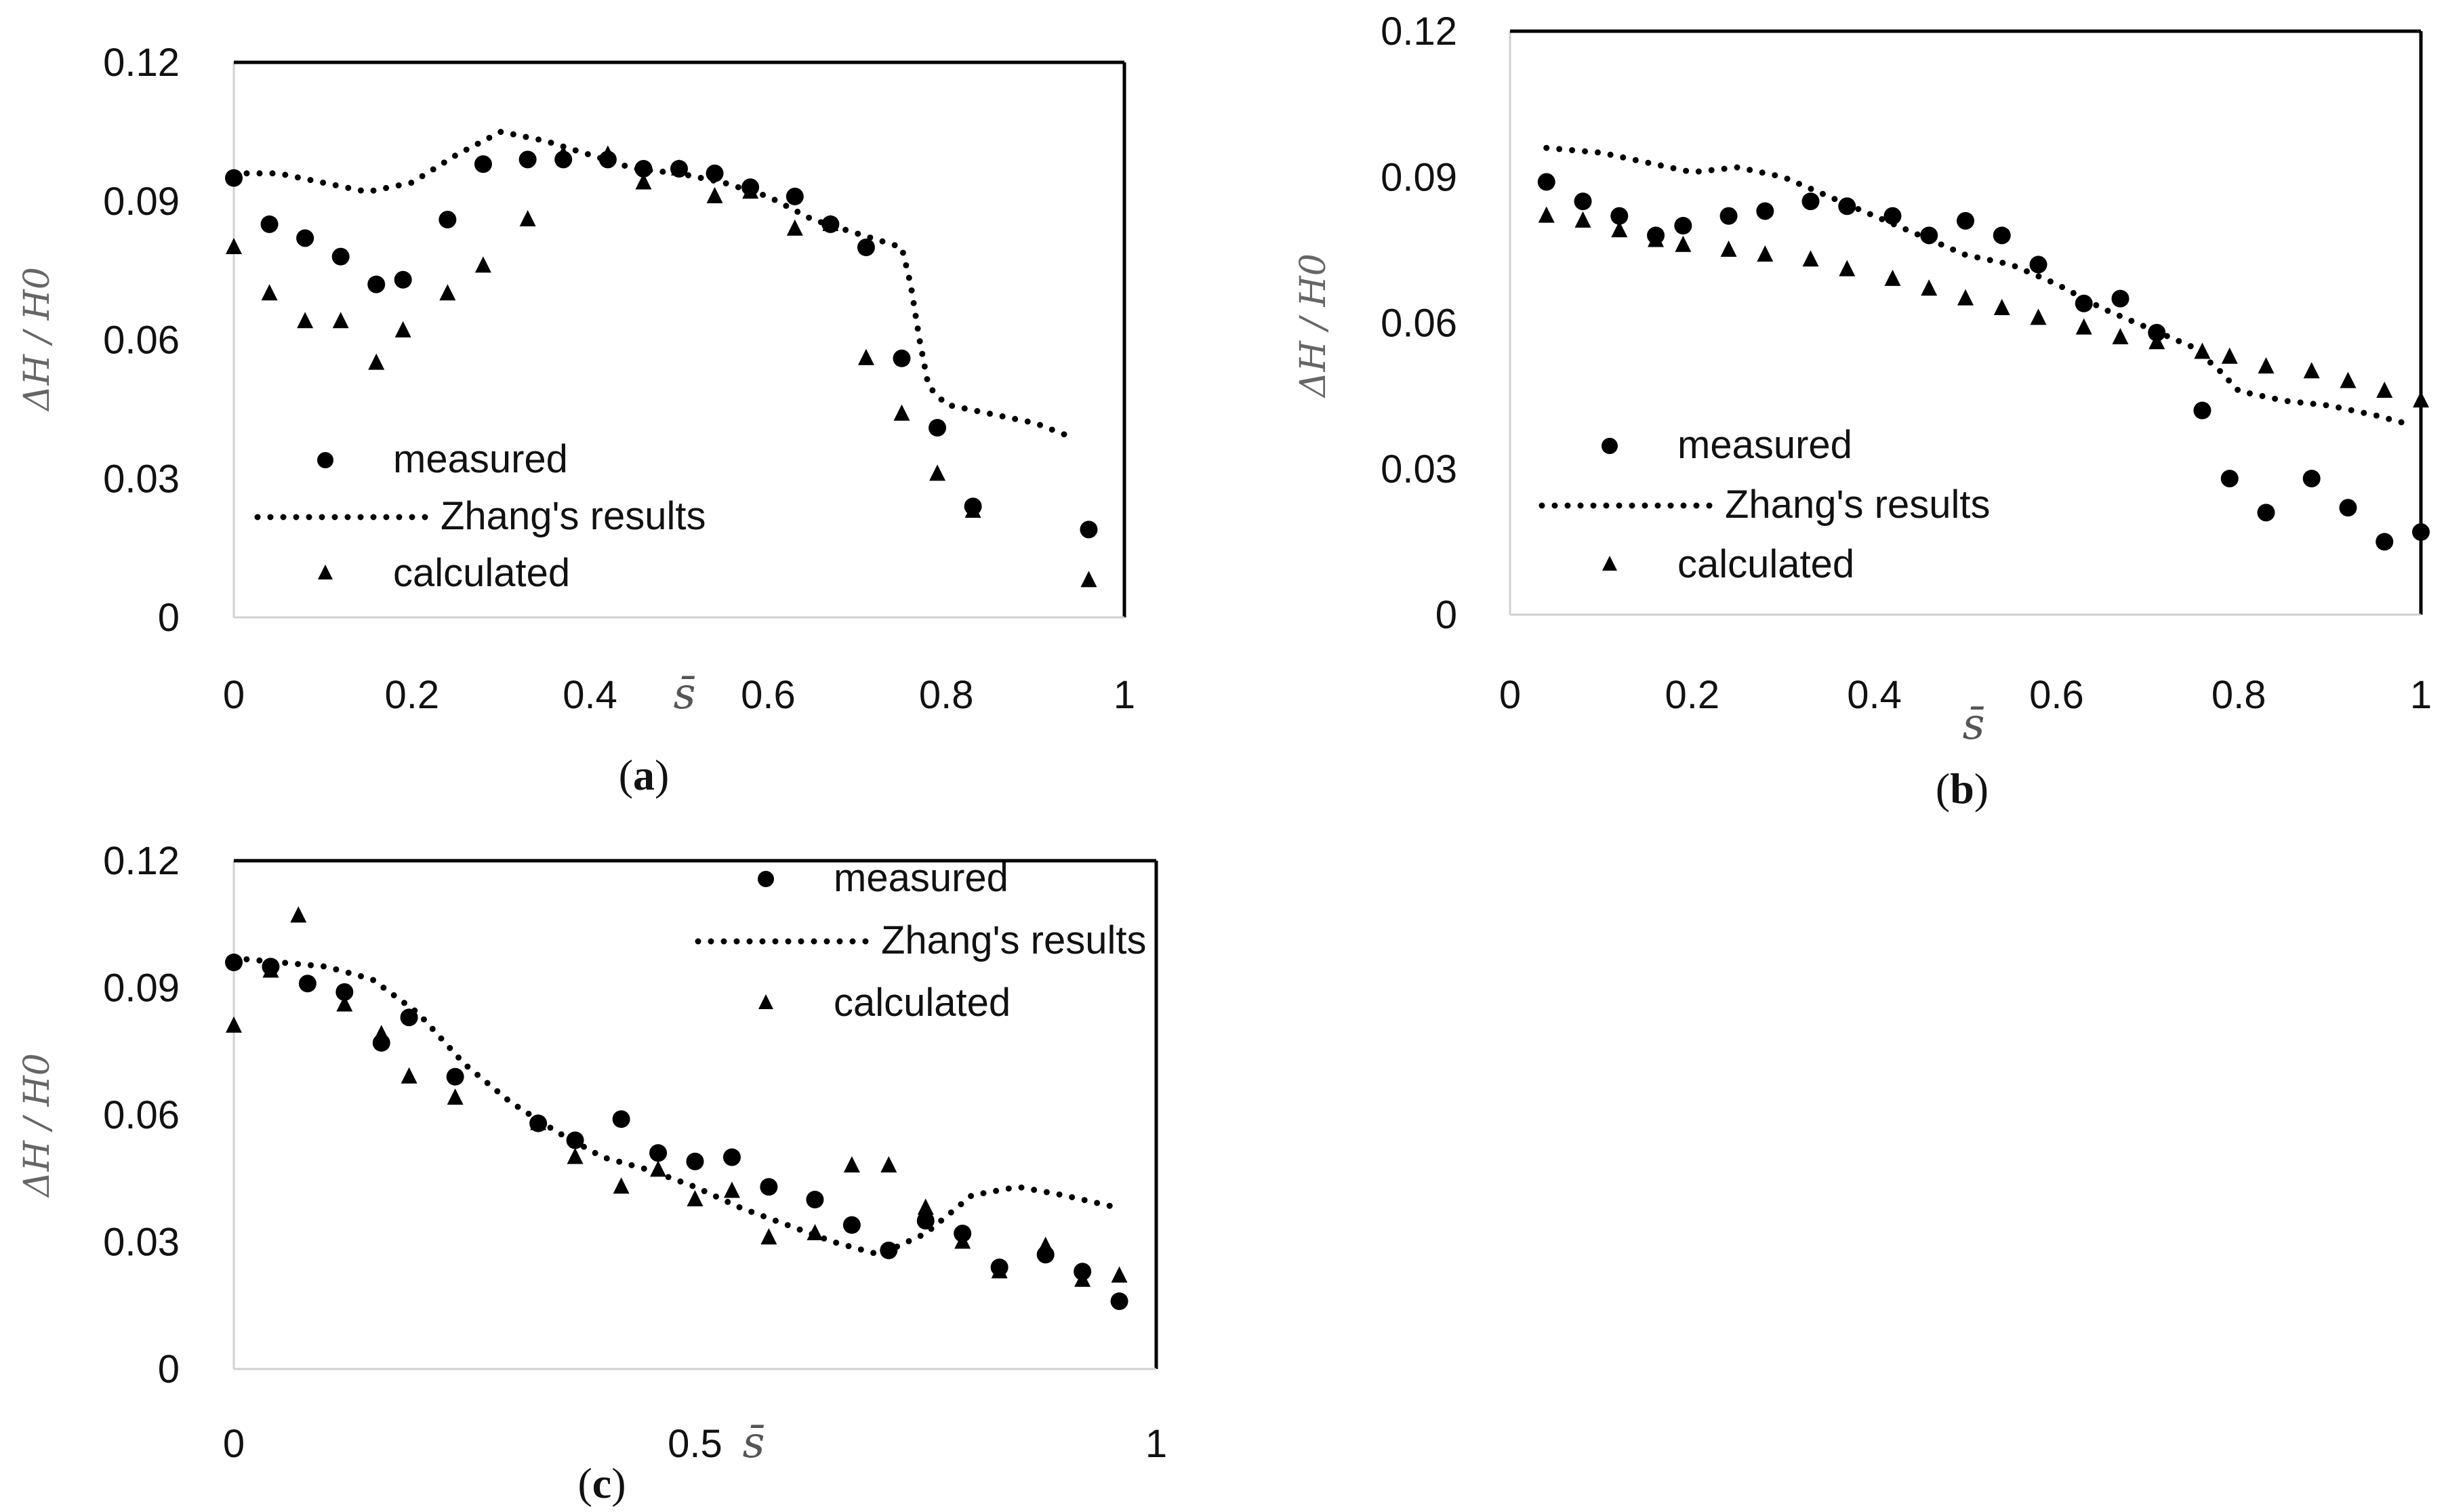 This screenshot has height=1512, width=2446. Describe the element at coordinates (169, 618) in the screenshot. I see `y-tick-label: 0` at that location.